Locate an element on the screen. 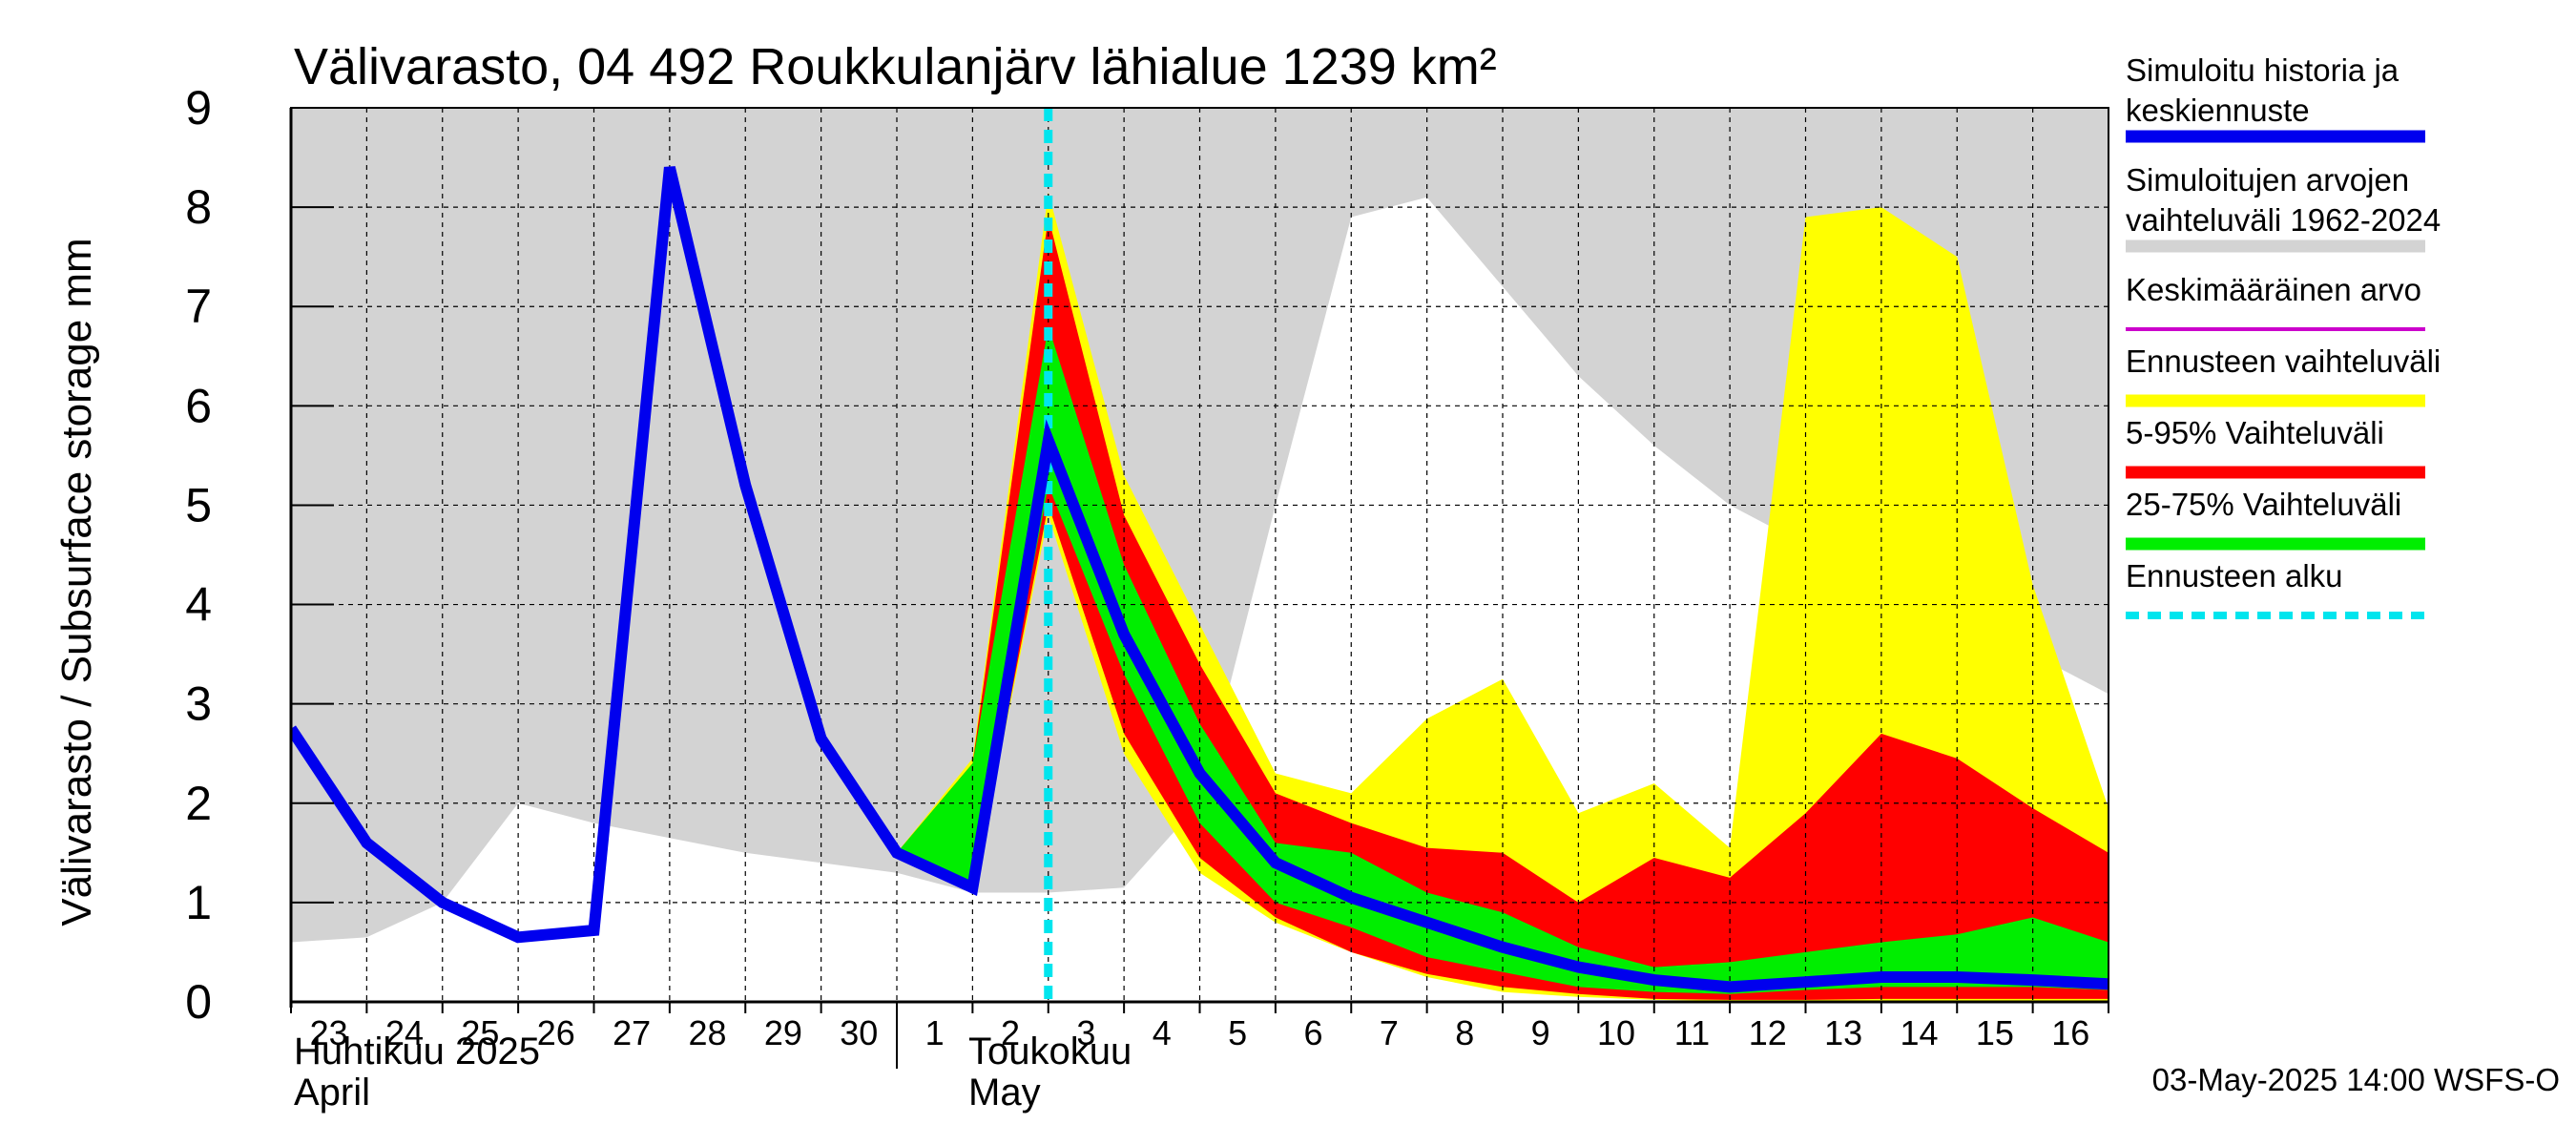 The image size is (2576, 1145). legend-entry-25-75-vaihteluvali: 25-75% Vaihteluväli is located at coordinates (2275, 519).